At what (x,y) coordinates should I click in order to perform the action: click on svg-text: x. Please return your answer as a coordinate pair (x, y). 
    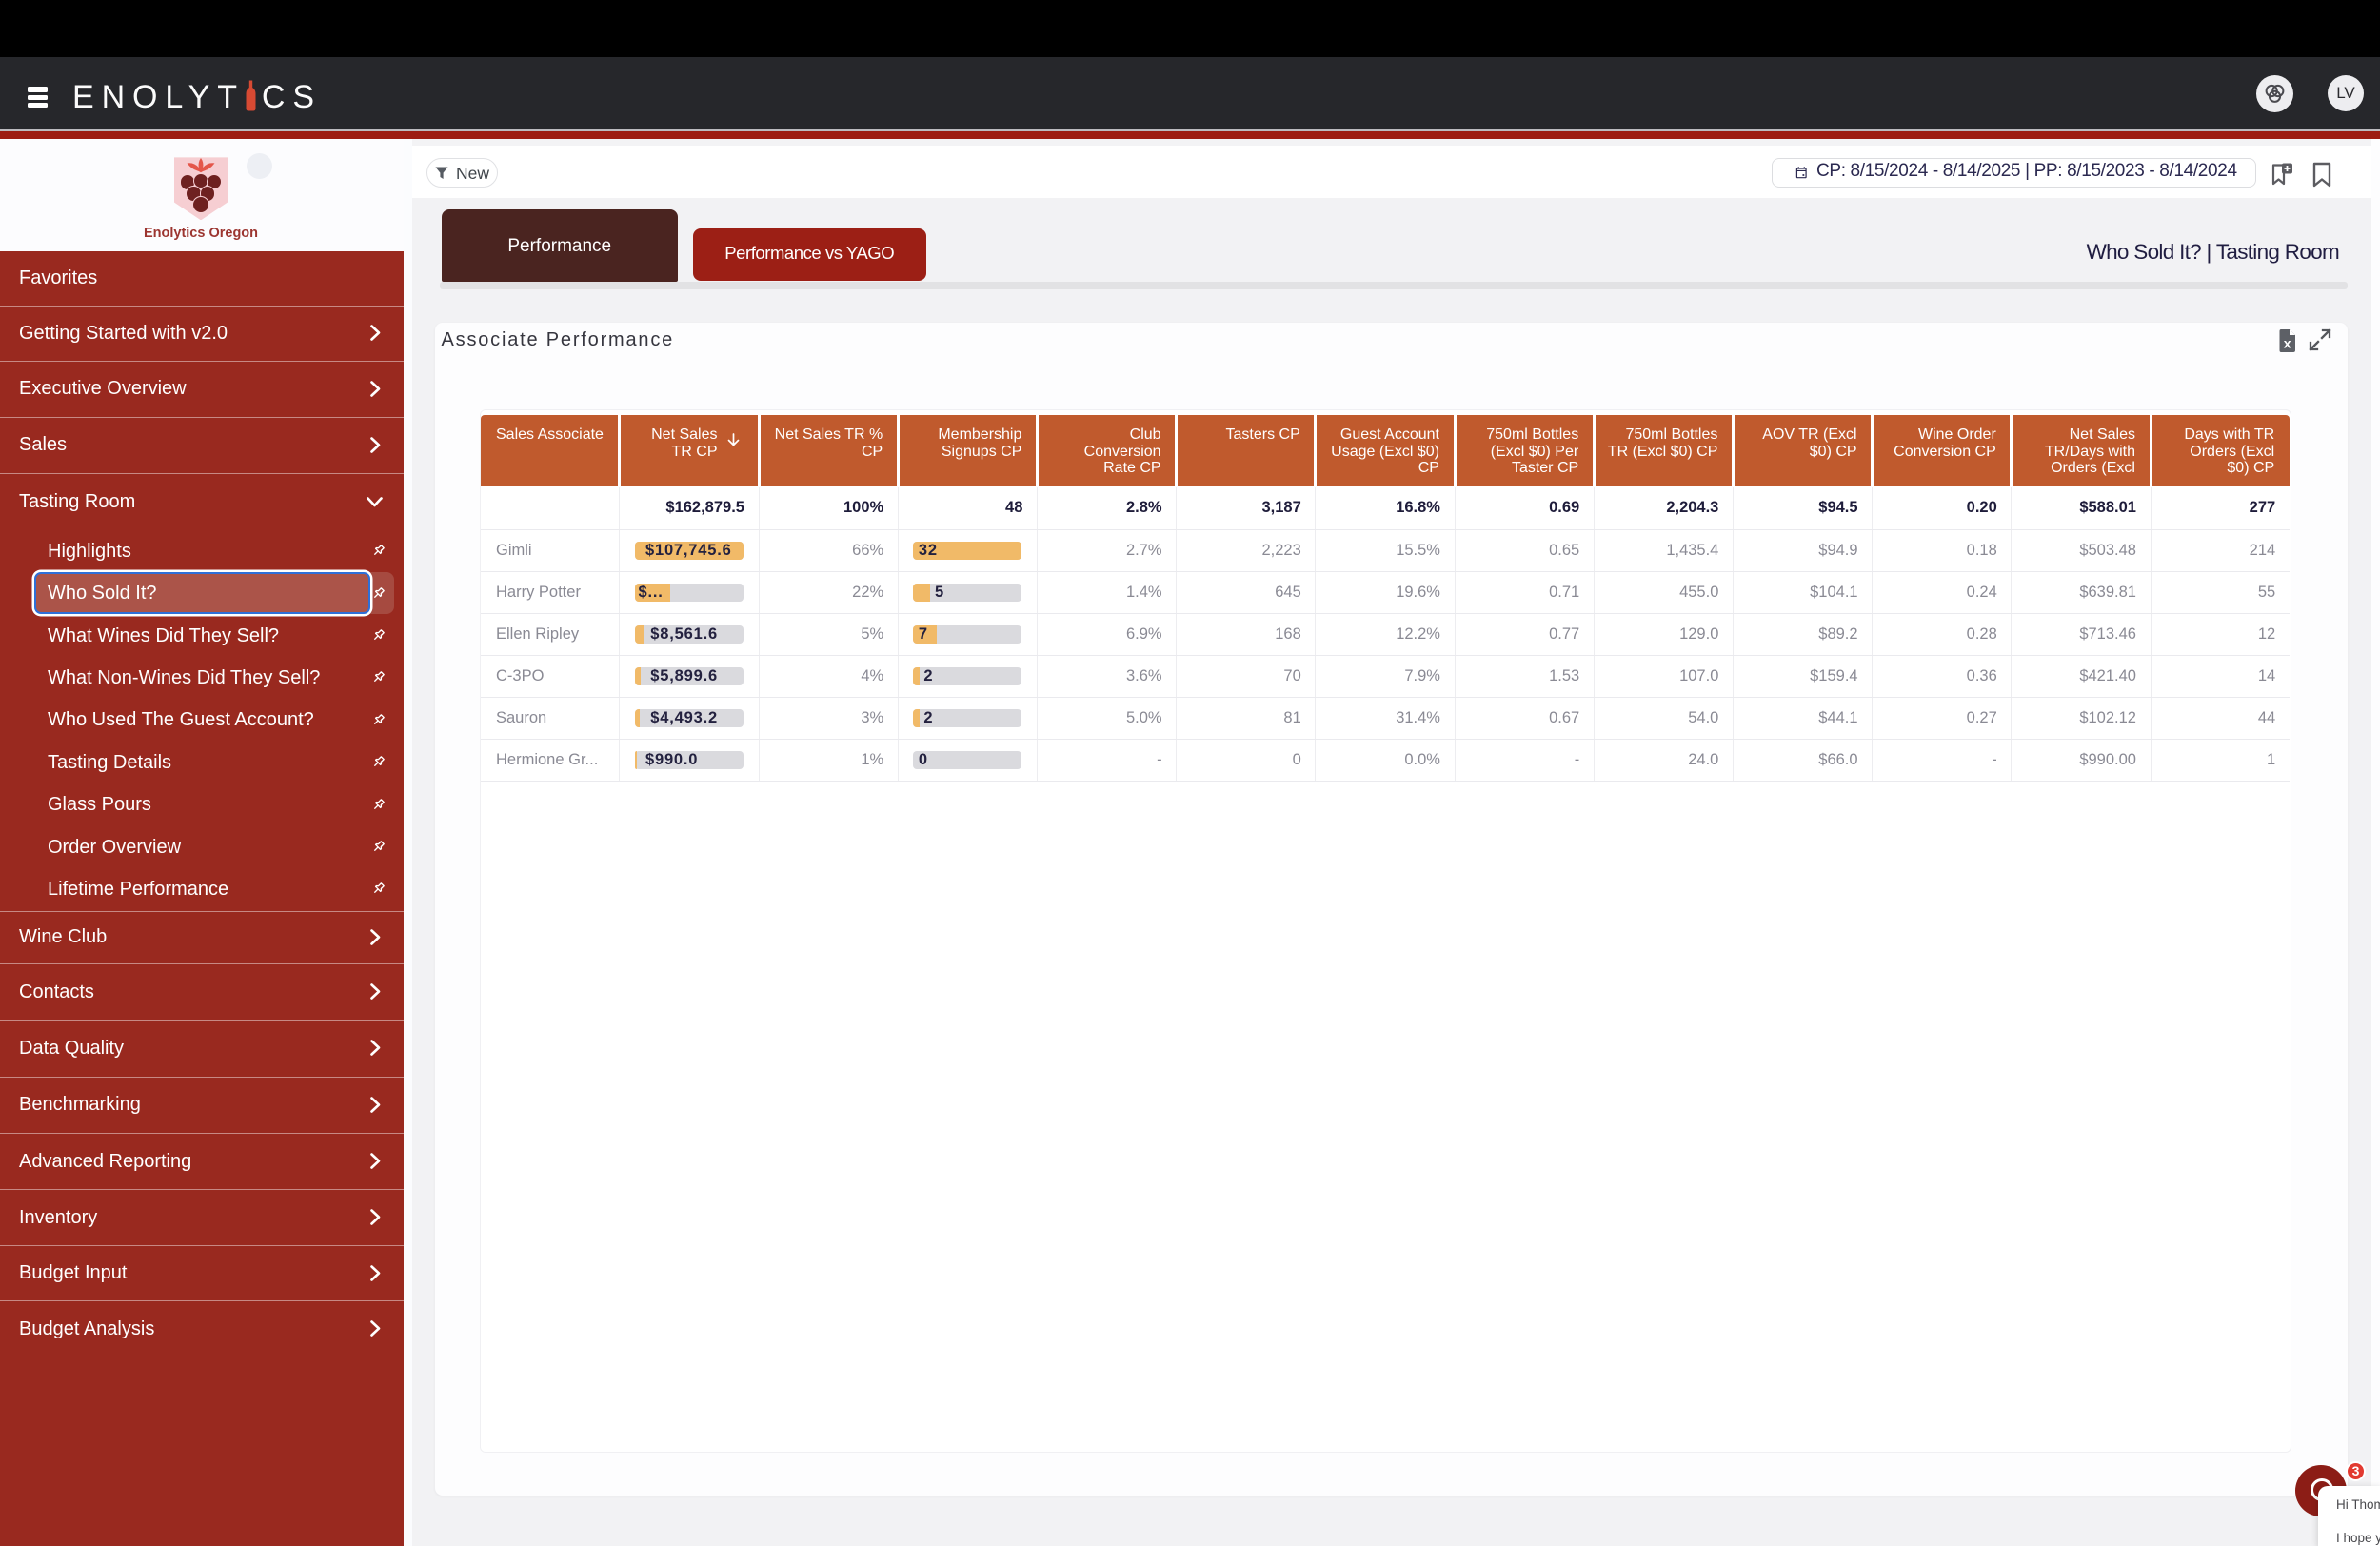
    Looking at the image, I should click on (2287, 343).